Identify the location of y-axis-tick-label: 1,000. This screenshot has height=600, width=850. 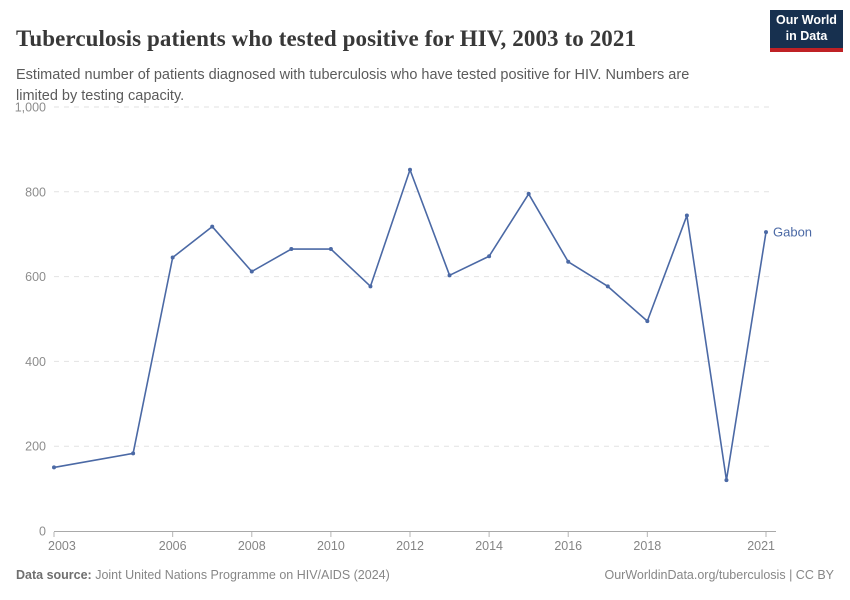
(30, 108).